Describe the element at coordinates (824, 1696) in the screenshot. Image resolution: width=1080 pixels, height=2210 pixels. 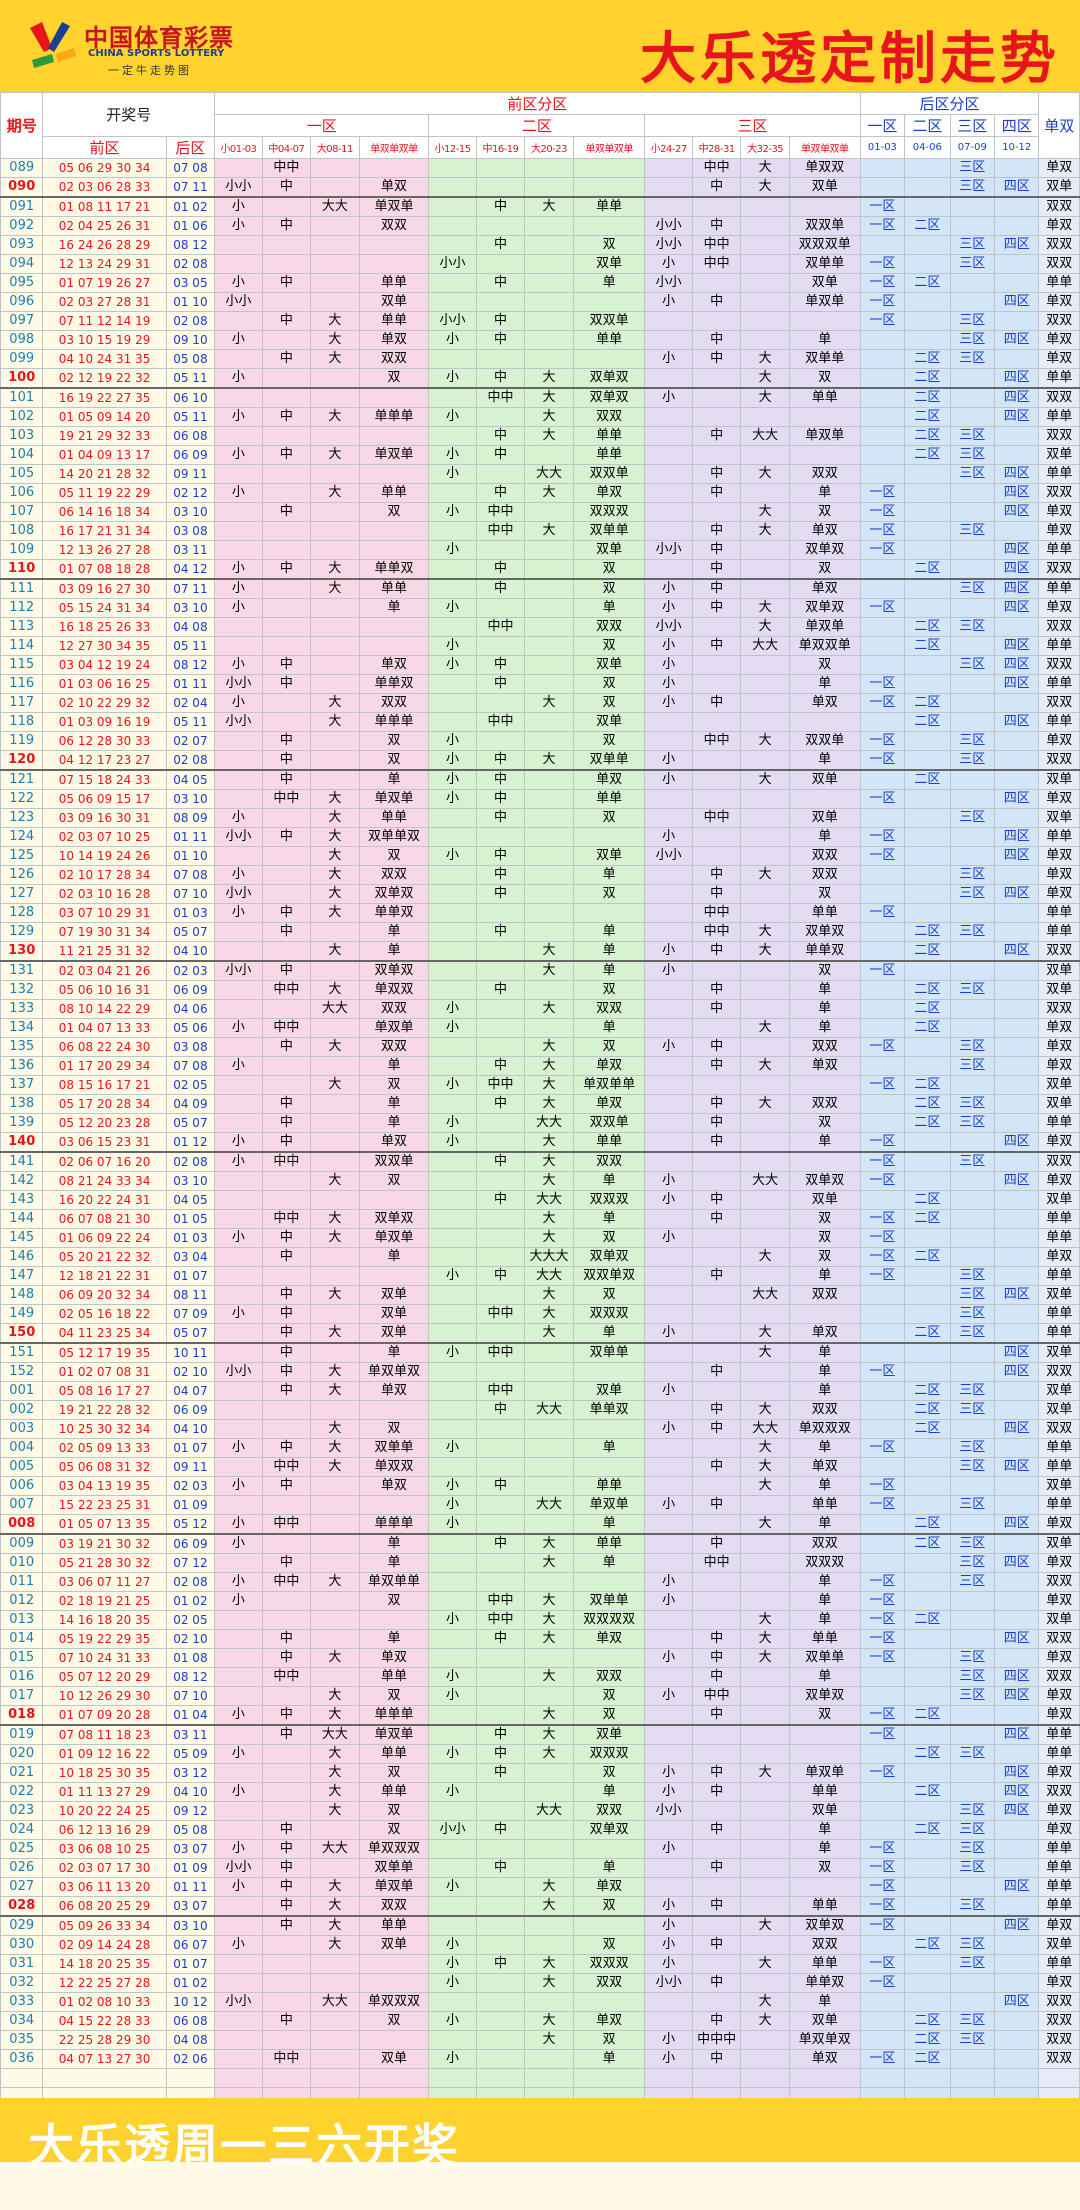
I see `z3-cell: 双单双` at that location.